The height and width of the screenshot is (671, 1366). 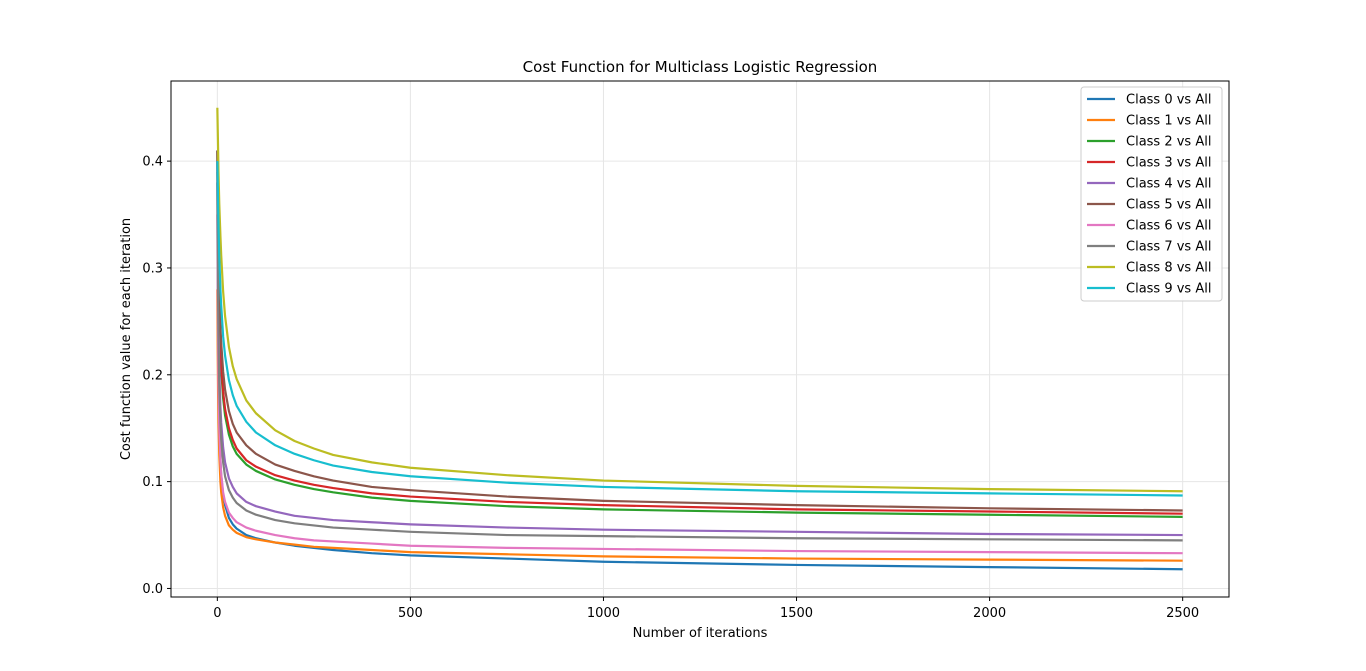 What do you see at coordinates (1168, 289) in the screenshot?
I see `legend-label: Class 9 vs All` at bounding box center [1168, 289].